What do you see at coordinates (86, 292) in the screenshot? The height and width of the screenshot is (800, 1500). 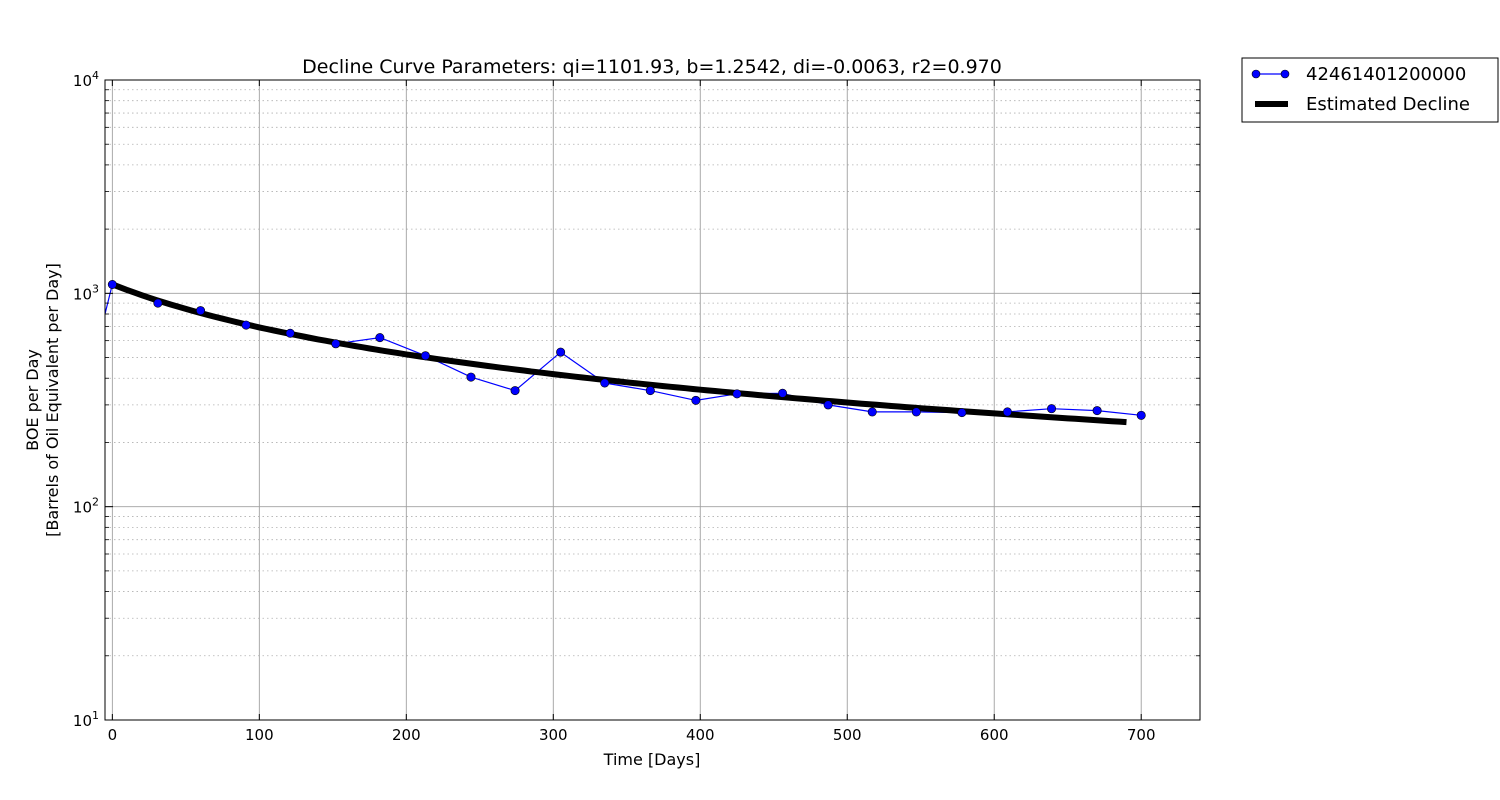 I see `y-tick-label: 10³` at bounding box center [86, 292].